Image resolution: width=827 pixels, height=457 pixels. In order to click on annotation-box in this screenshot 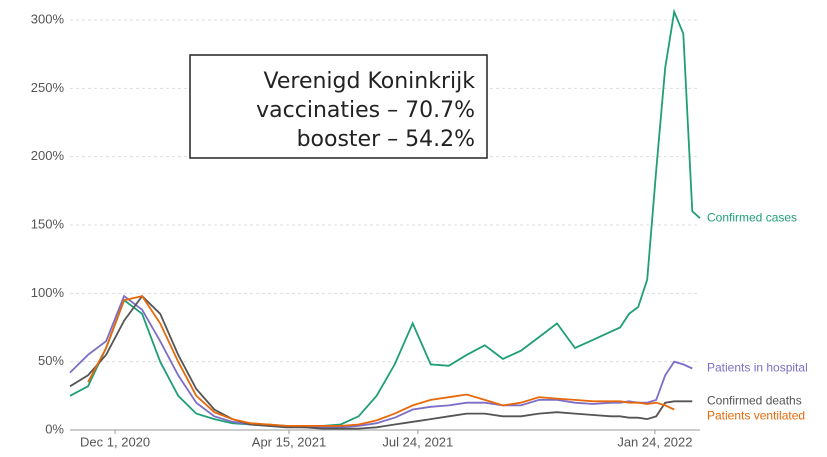, I will do `click(338, 106)`.